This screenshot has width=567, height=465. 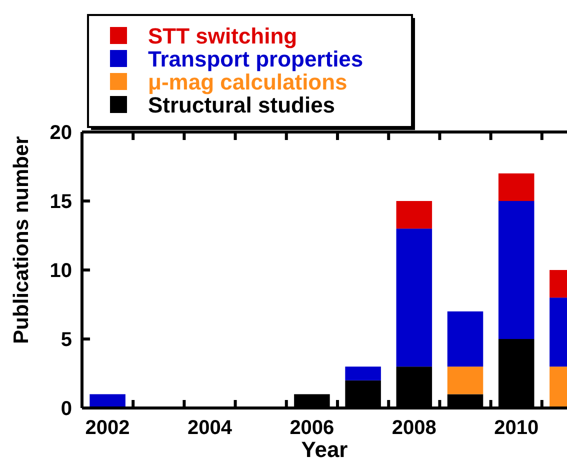 I want to click on x-tick-label: 2002, so click(x=107, y=428).